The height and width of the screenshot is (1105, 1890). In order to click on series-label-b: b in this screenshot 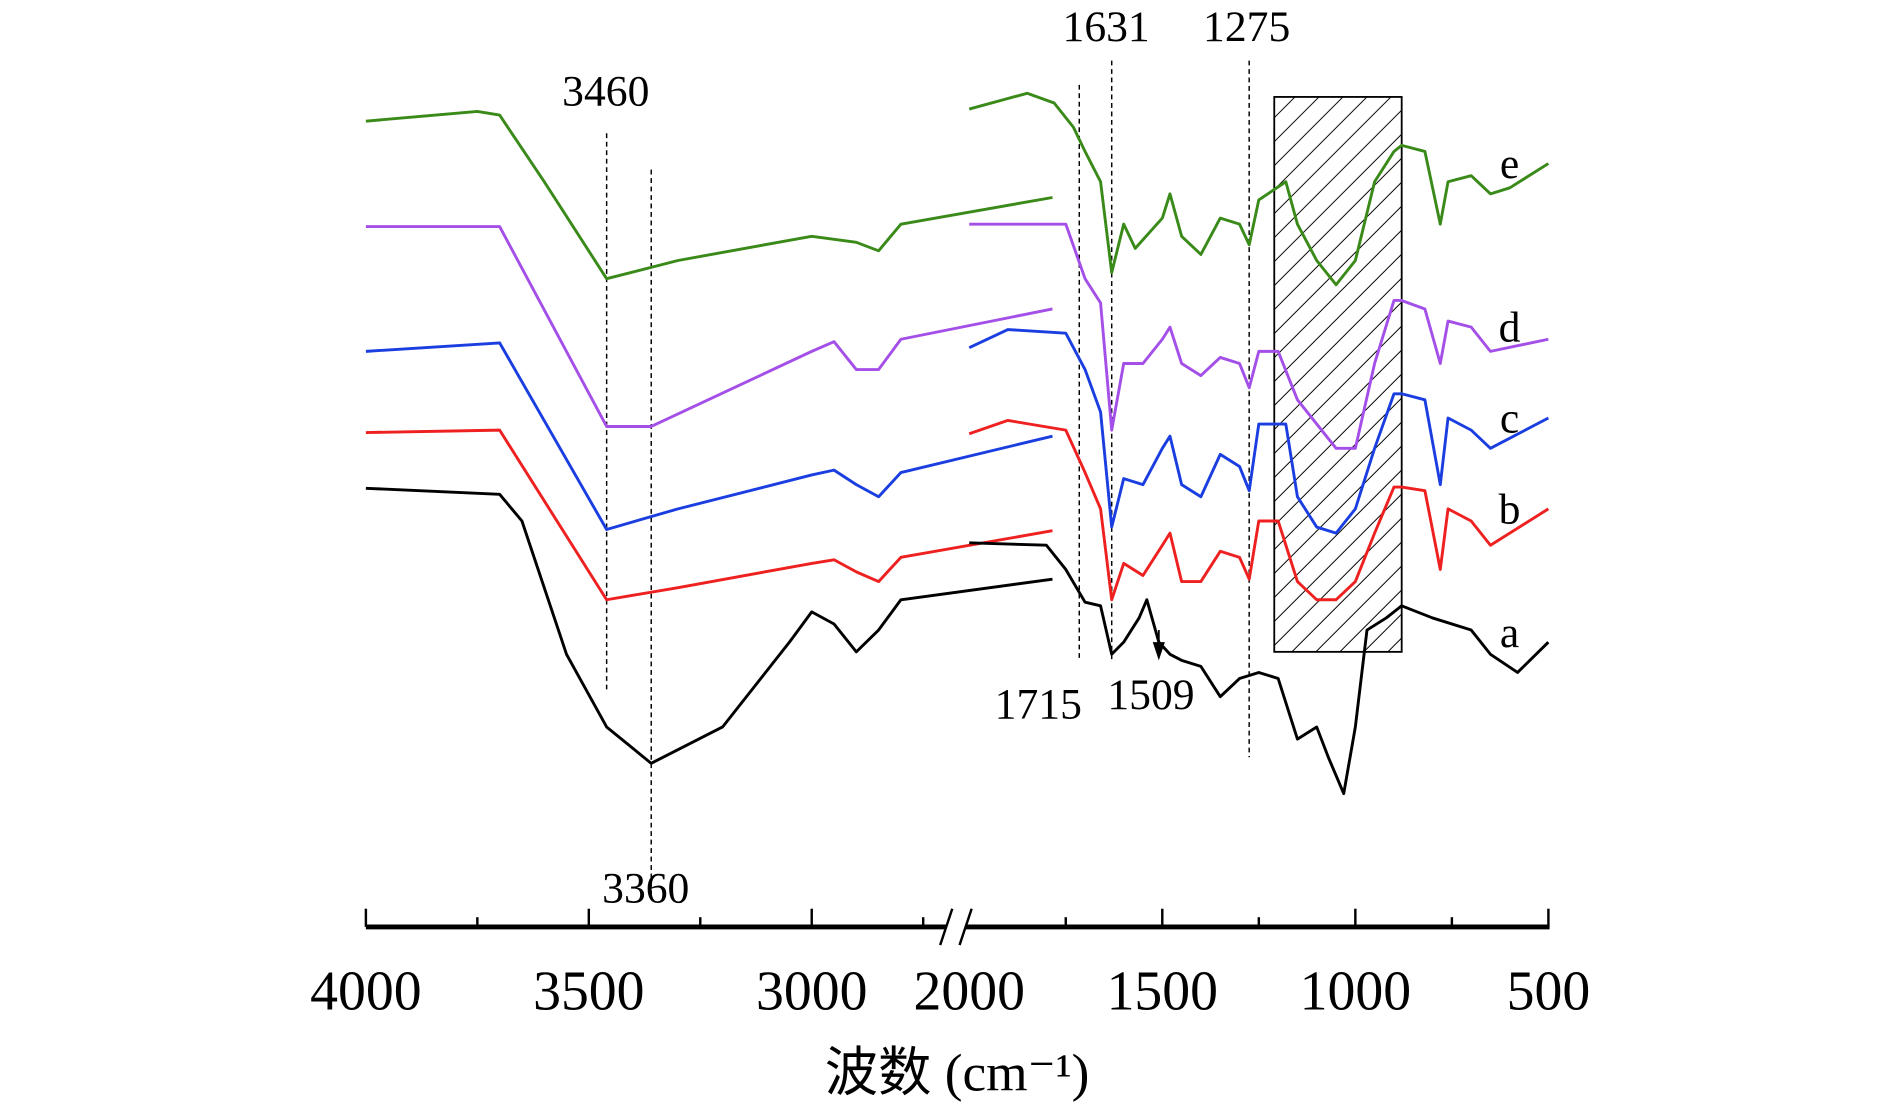, I will do `click(1510, 509)`.